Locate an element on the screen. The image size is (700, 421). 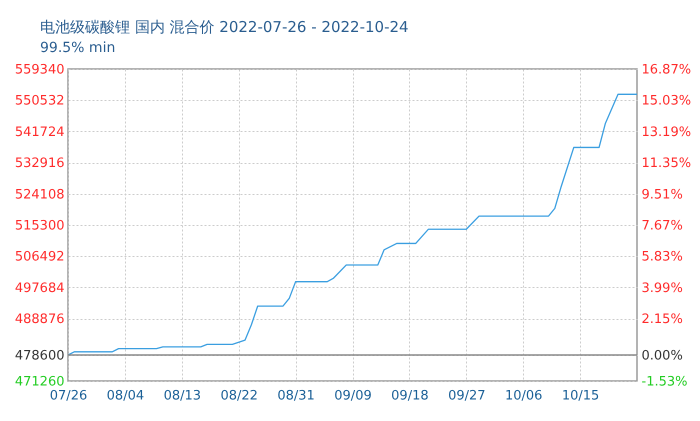
y-tick-label: 524108 is located at coordinates (39, 194).